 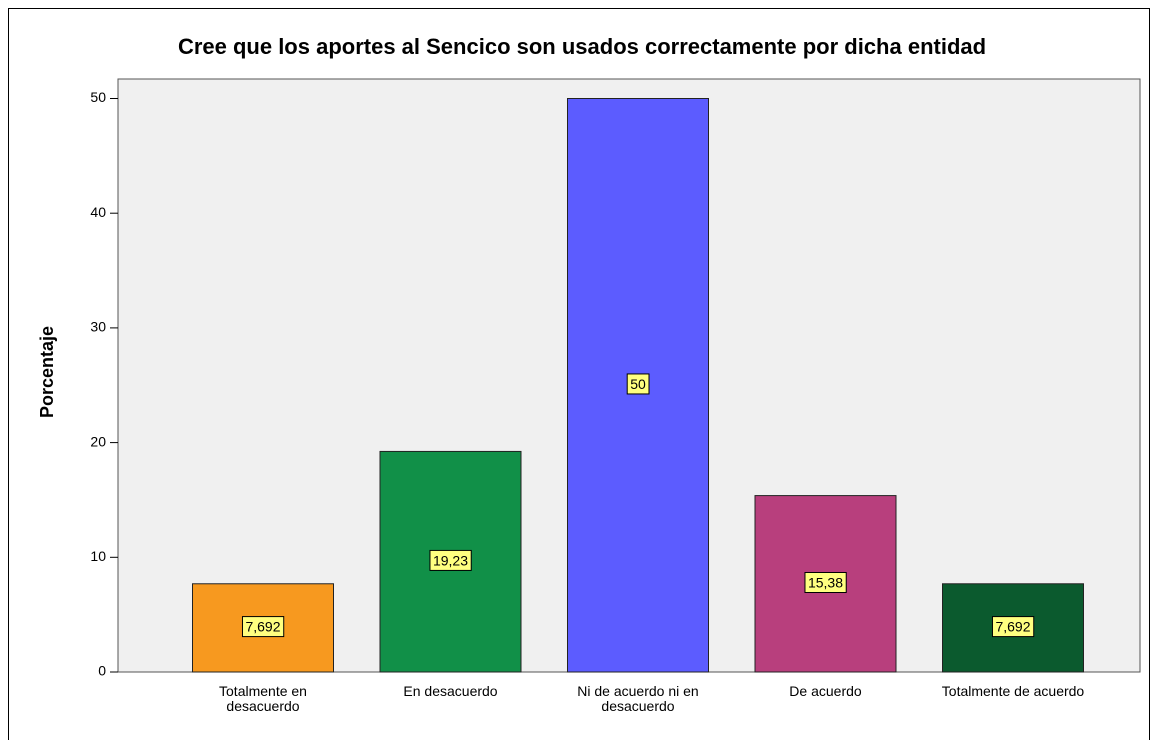 What do you see at coordinates (638, 698) in the screenshot?
I see `x-tick-label: Ni de acuerdo ni en desacuerdo` at bounding box center [638, 698].